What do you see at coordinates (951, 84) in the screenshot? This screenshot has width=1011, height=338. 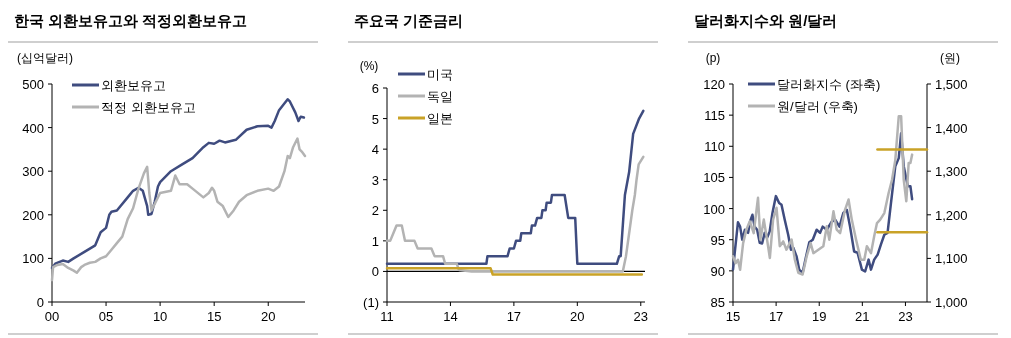 I see `y2-tick-label: 1,500` at bounding box center [951, 84].